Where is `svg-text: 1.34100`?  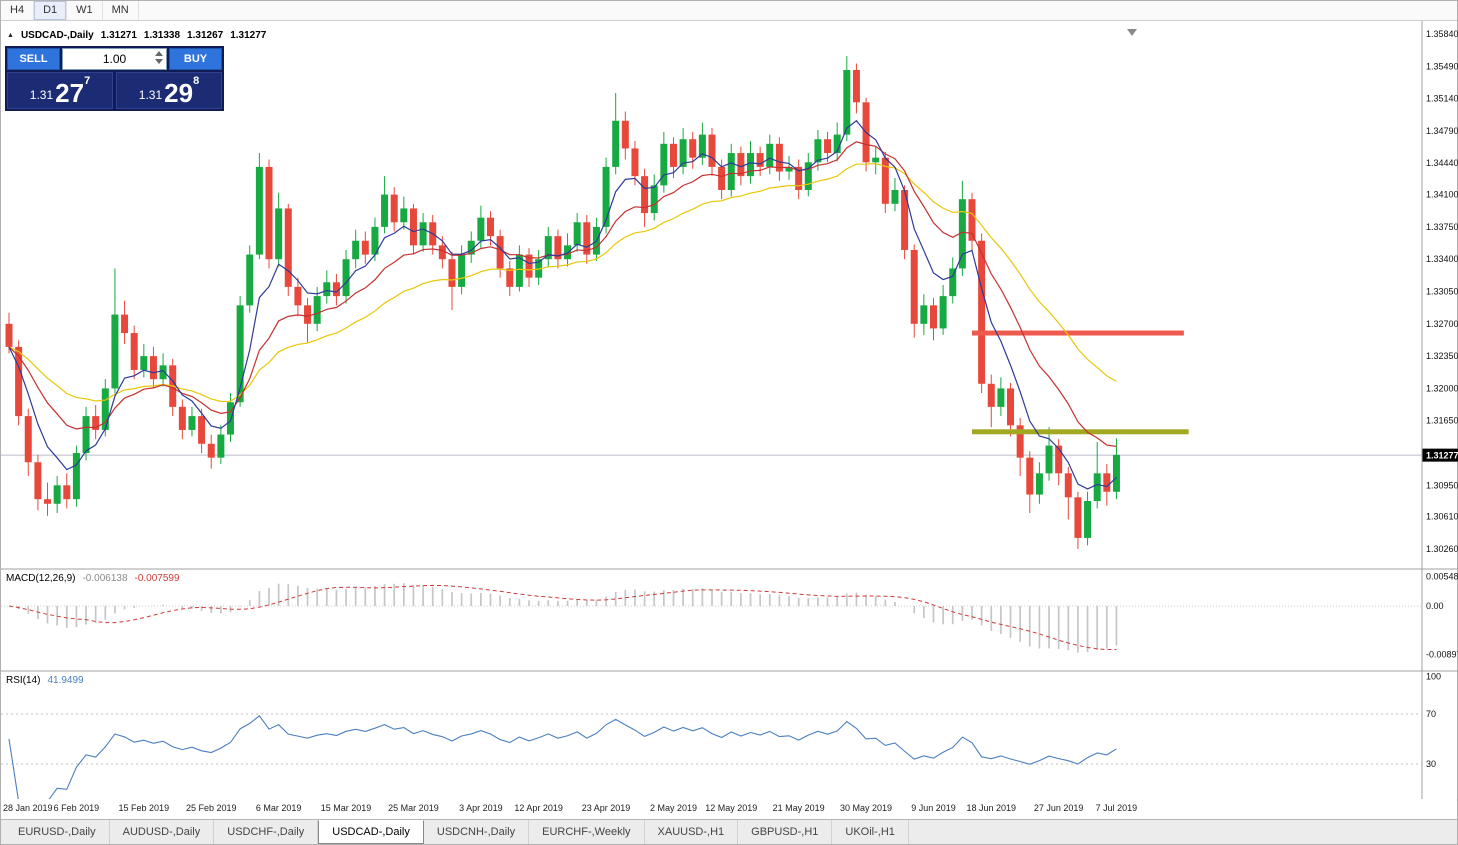
svg-text: 1.34100 is located at coordinates (1442, 195).